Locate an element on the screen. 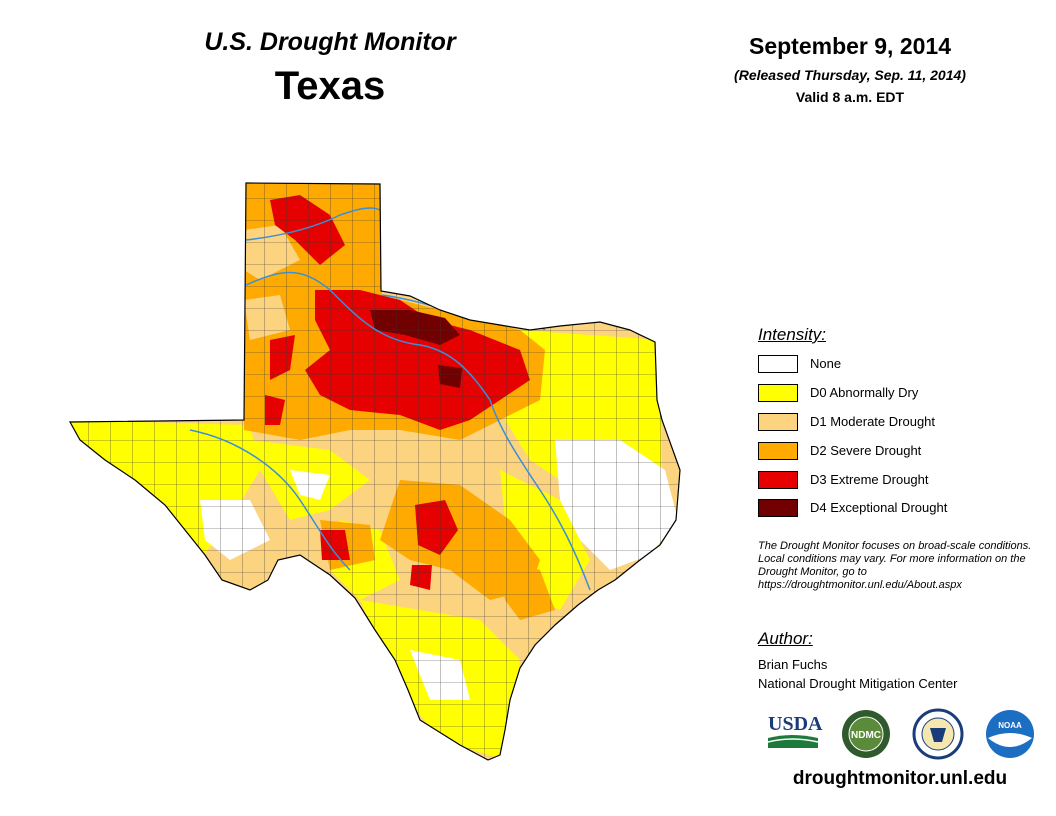  legend-item-d3: D3 Extreme Drought is located at coordinates (888, 481).